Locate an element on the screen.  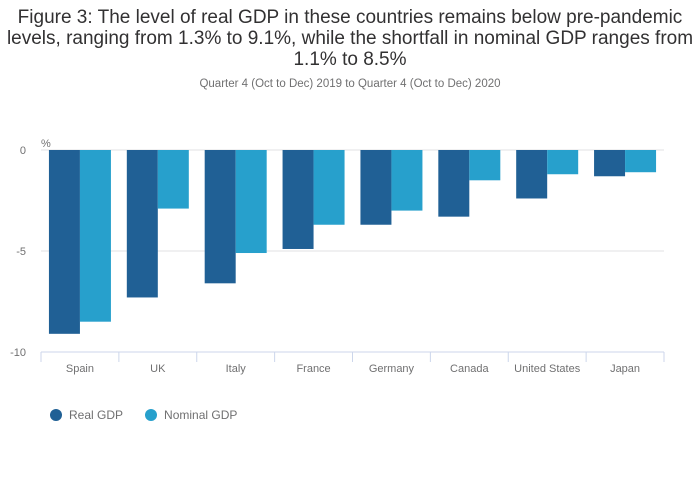
x-tick-label: Germany is located at coordinates (392, 369).